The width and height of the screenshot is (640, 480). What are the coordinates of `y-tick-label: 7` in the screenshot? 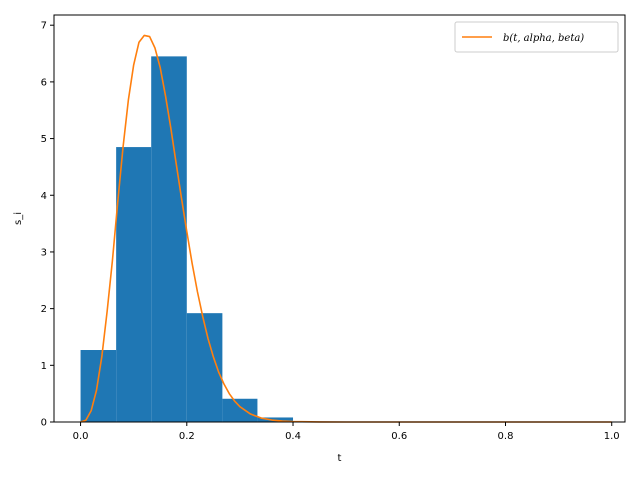 It's located at (44, 26).